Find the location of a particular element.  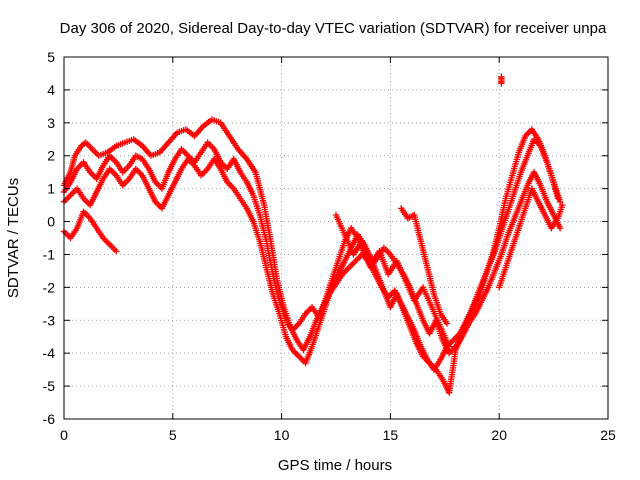

x-axis-label: GPS time / hours is located at coordinates (335, 465).